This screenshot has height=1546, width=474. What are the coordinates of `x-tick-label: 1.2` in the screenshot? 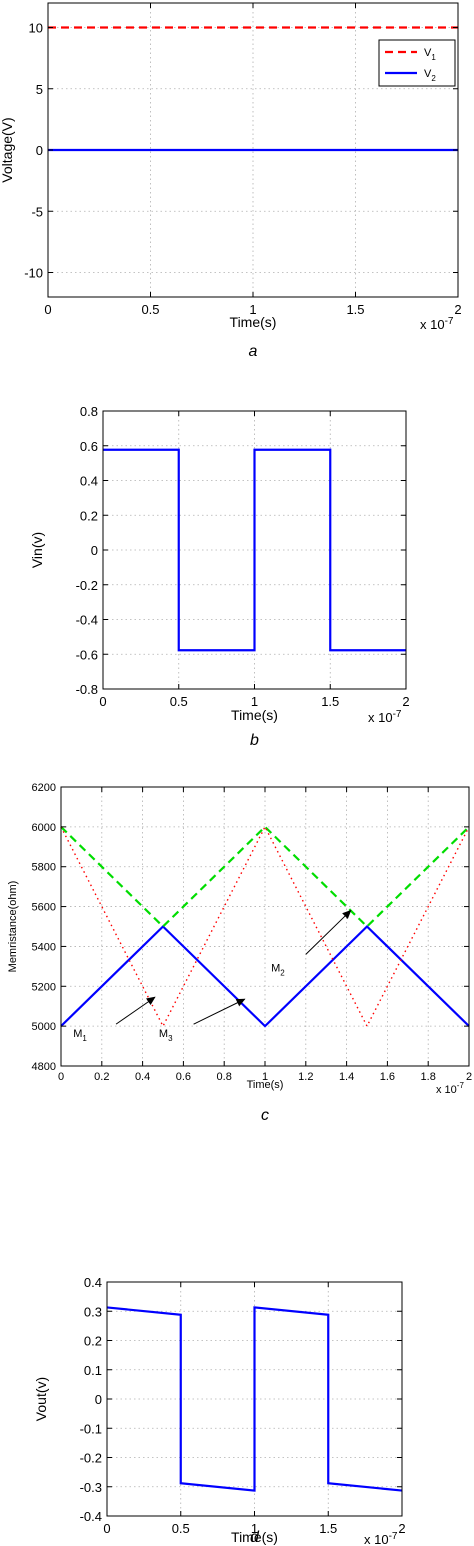 It's located at (305, 1077).